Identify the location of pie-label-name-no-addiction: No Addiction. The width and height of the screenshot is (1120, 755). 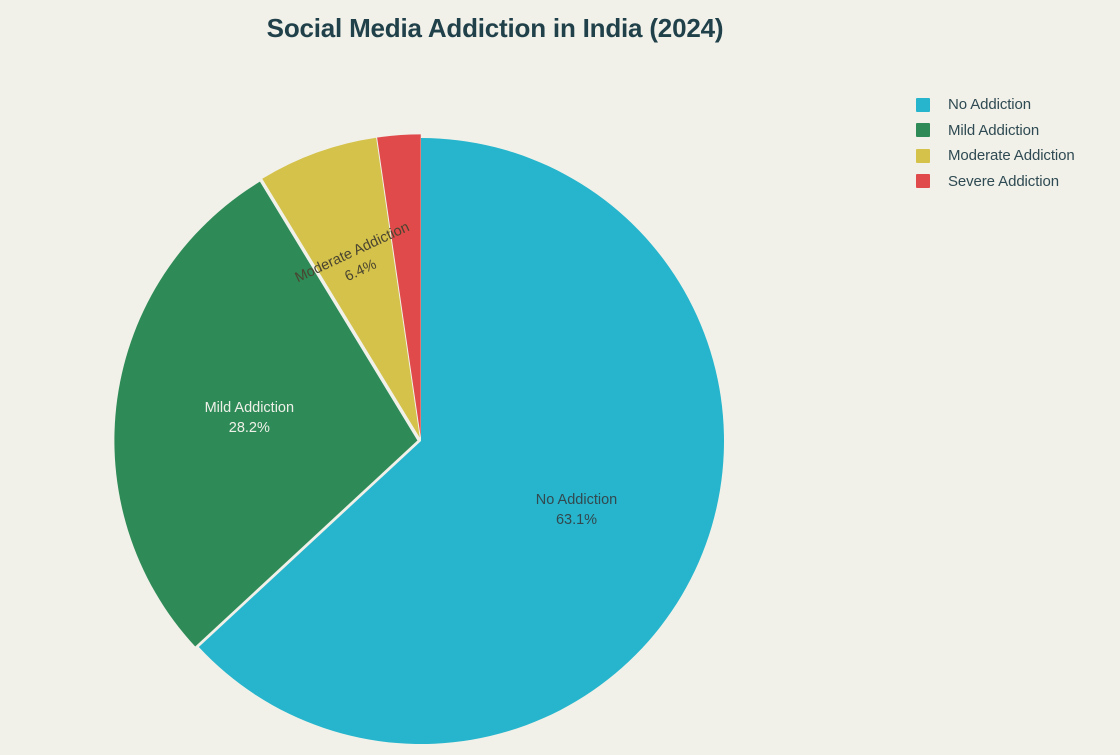
(576, 500).